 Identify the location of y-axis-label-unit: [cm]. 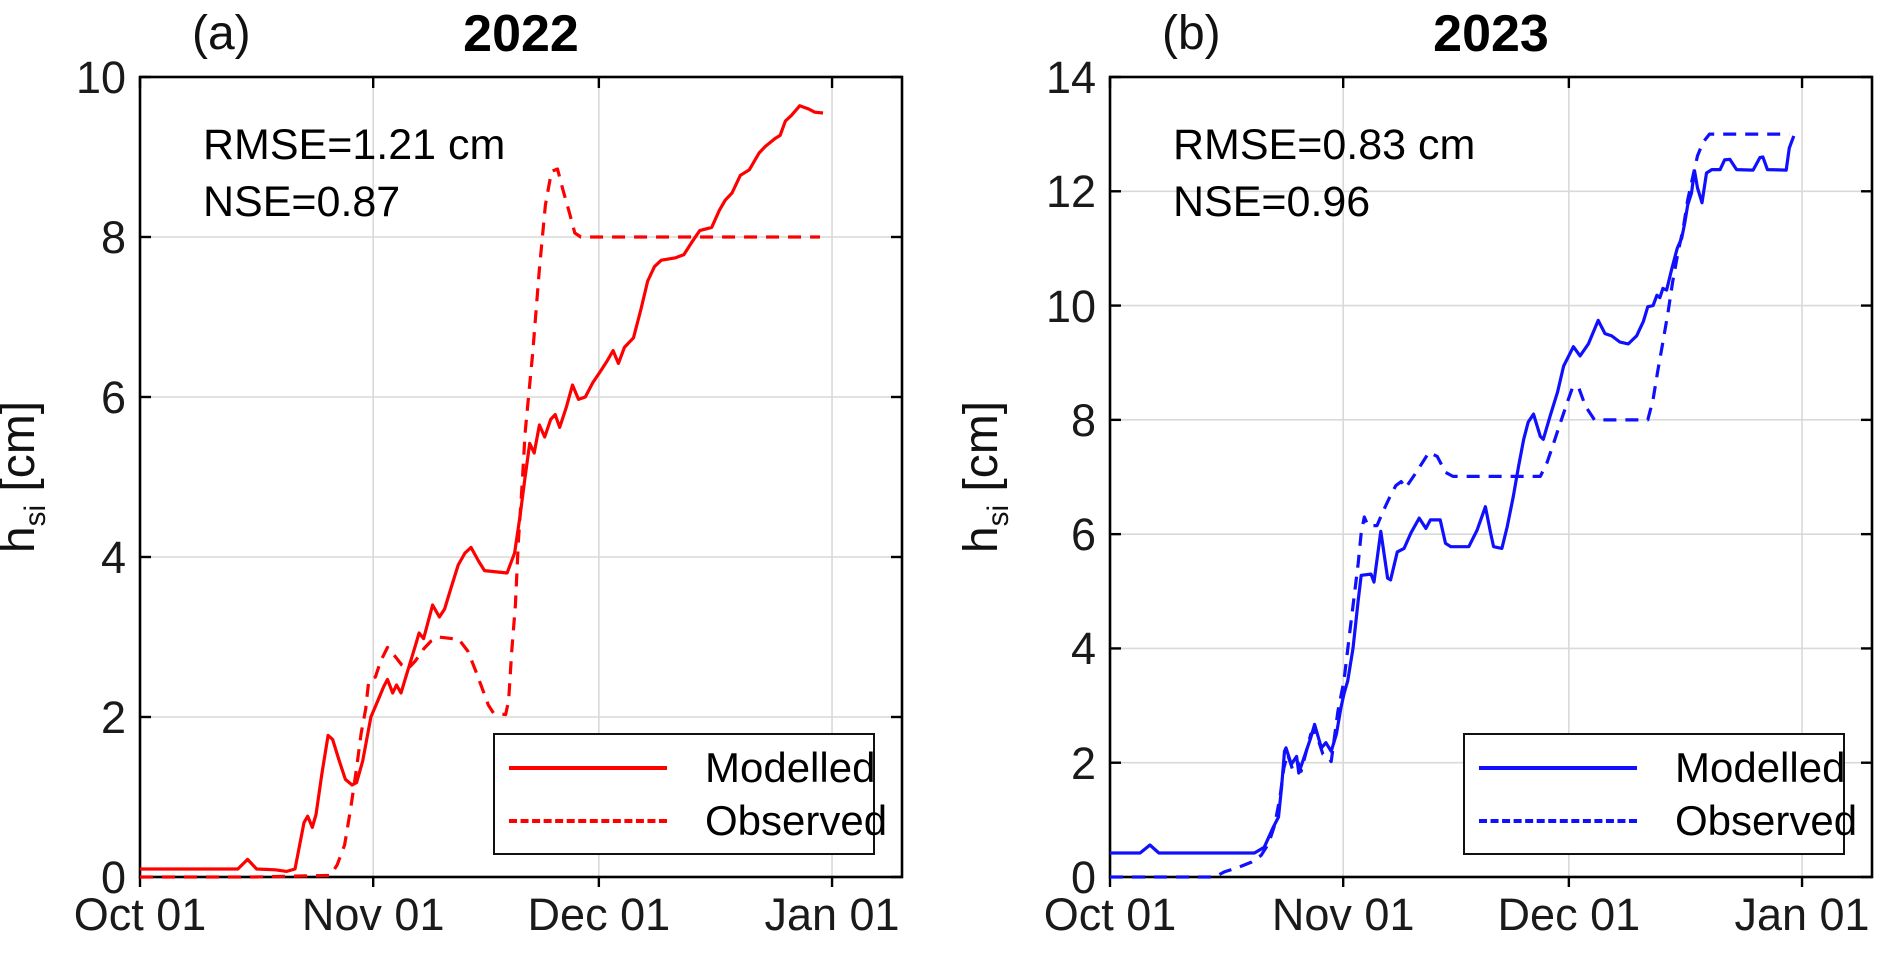
(982, 452).